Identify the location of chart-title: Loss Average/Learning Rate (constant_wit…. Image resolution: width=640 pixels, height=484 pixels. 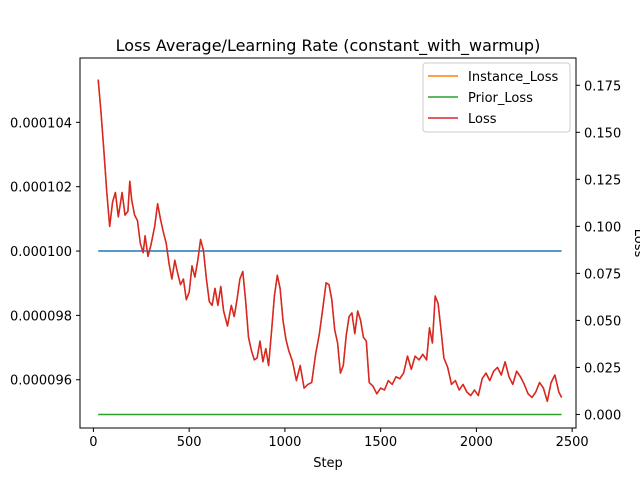
(328, 46).